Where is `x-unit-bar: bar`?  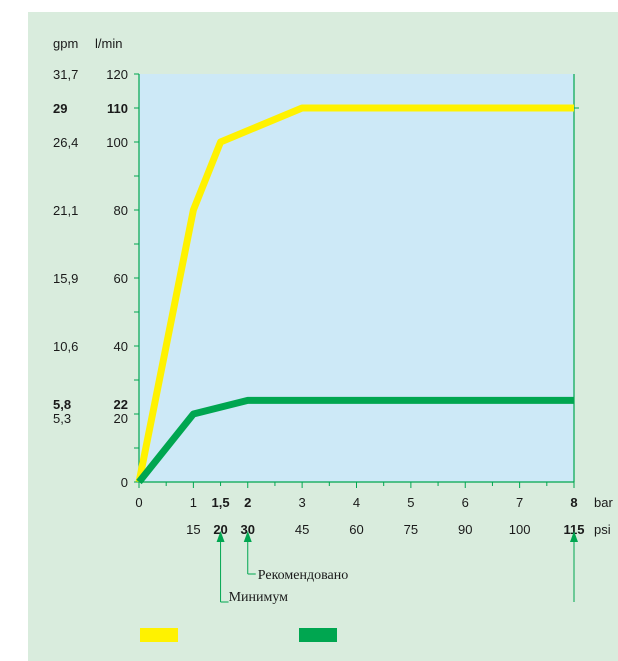
x-unit-bar: bar is located at coordinates (603, 502).